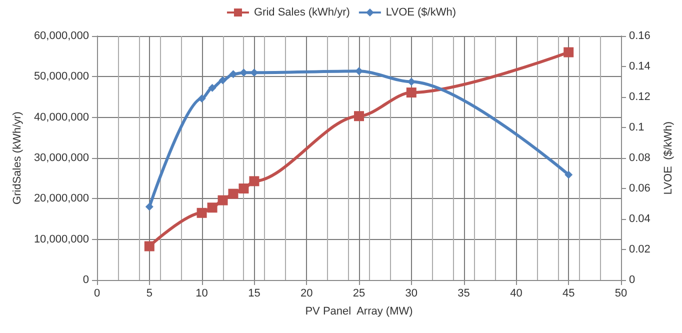 The image size is (682, 333). What do you see at coordinates (61, 198) in the screenshot?
I see `y-tick-label: 20,000,000` at bounding box center [61, 198].